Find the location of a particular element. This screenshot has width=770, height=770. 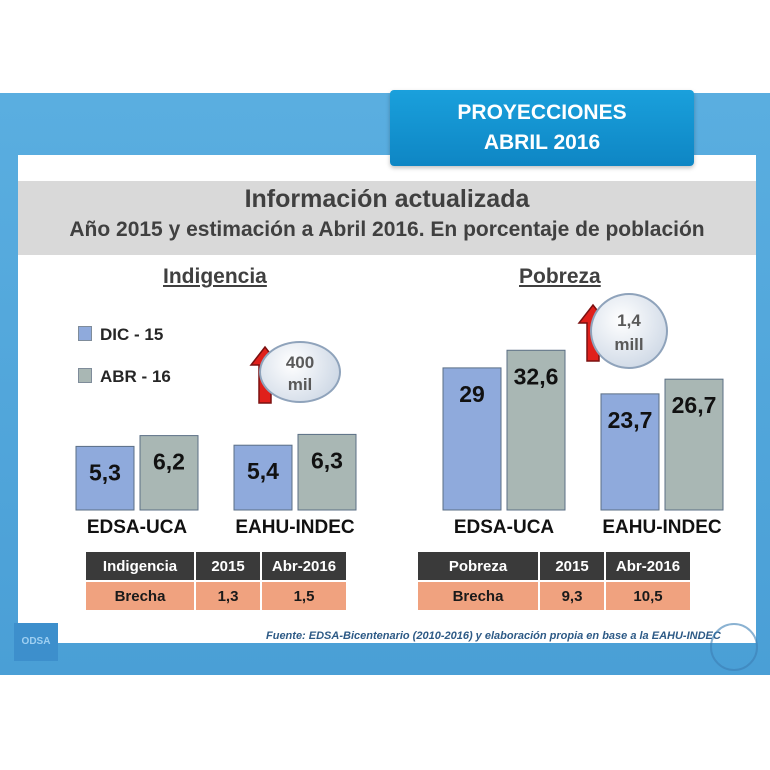

odsa-logo: ODSA is located at coordinates (36, 642).